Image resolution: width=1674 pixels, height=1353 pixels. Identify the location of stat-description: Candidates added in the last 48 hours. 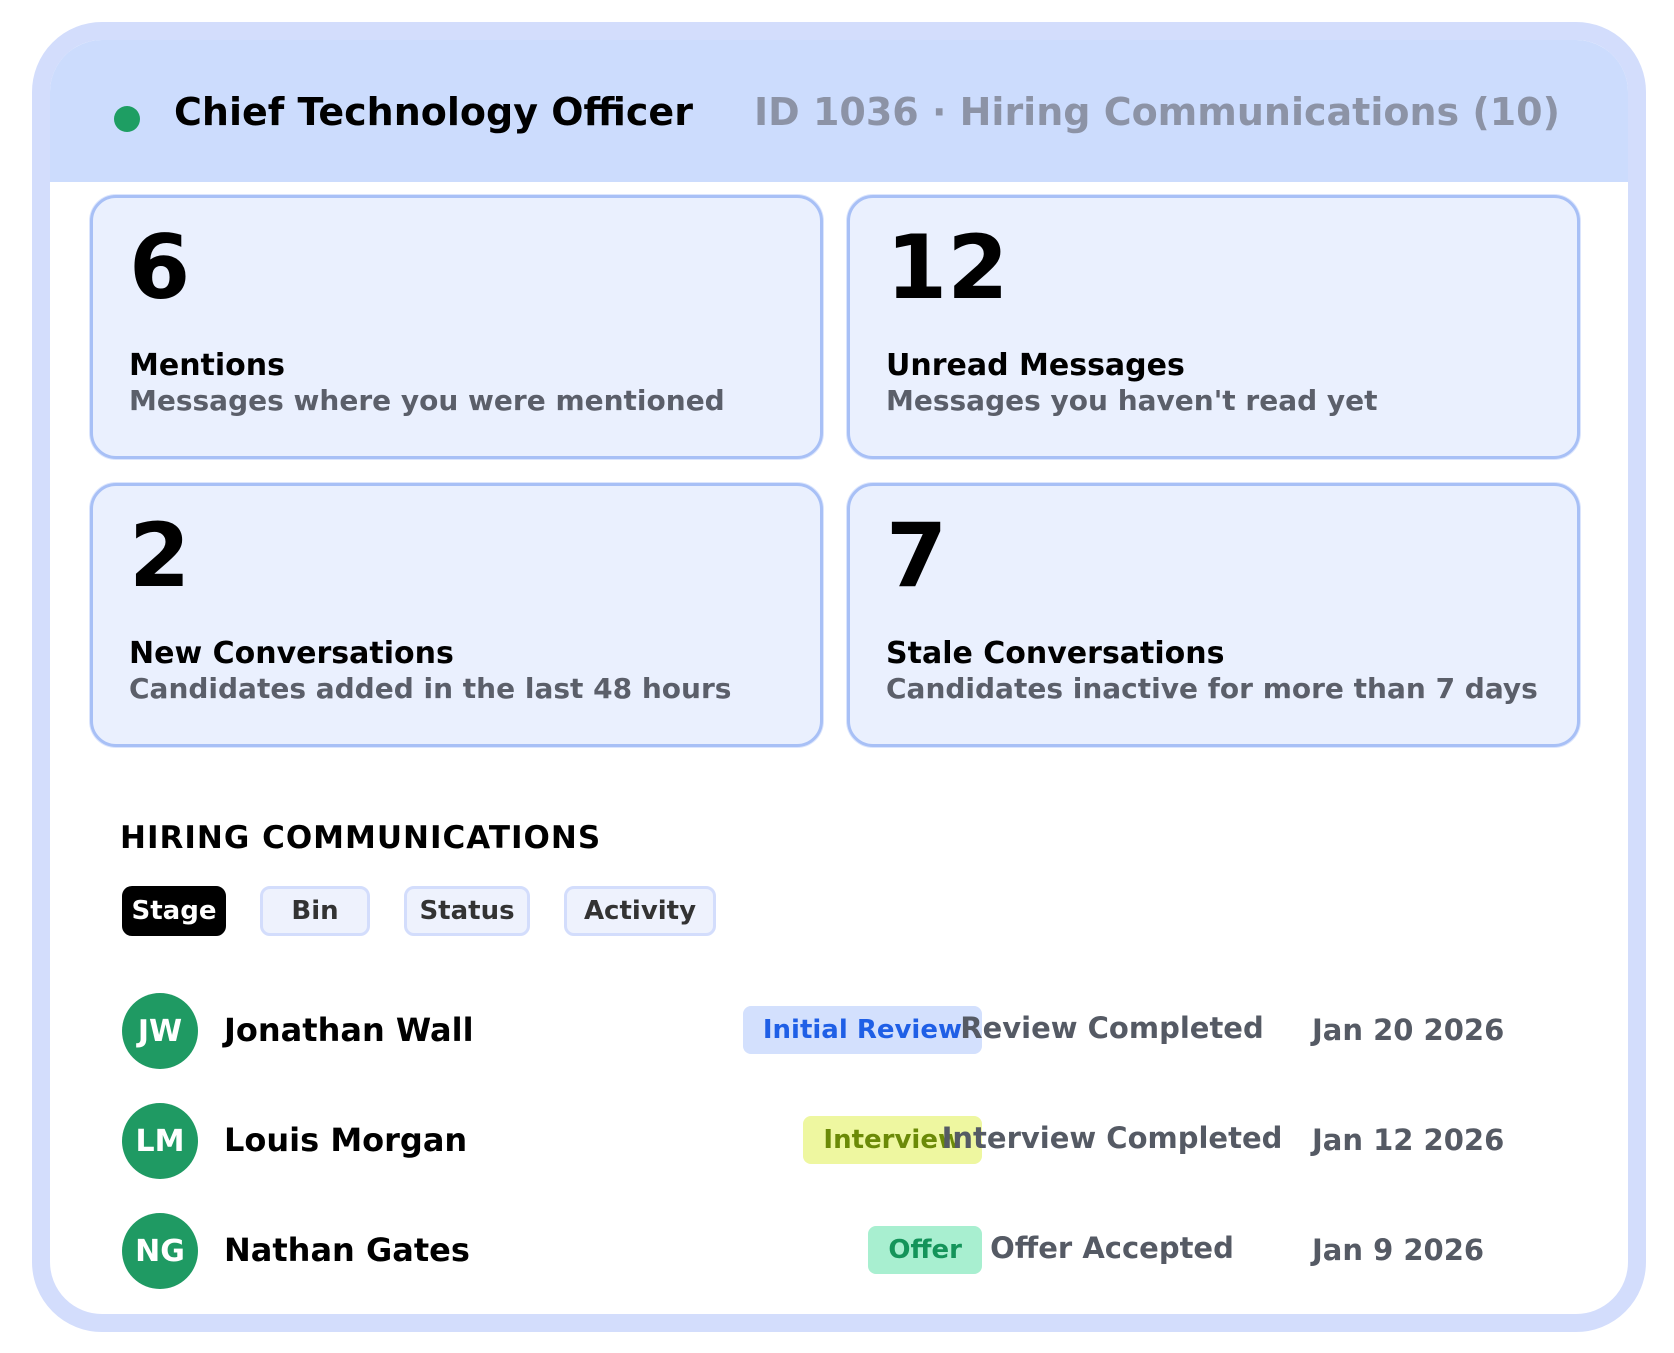
(430, 688).